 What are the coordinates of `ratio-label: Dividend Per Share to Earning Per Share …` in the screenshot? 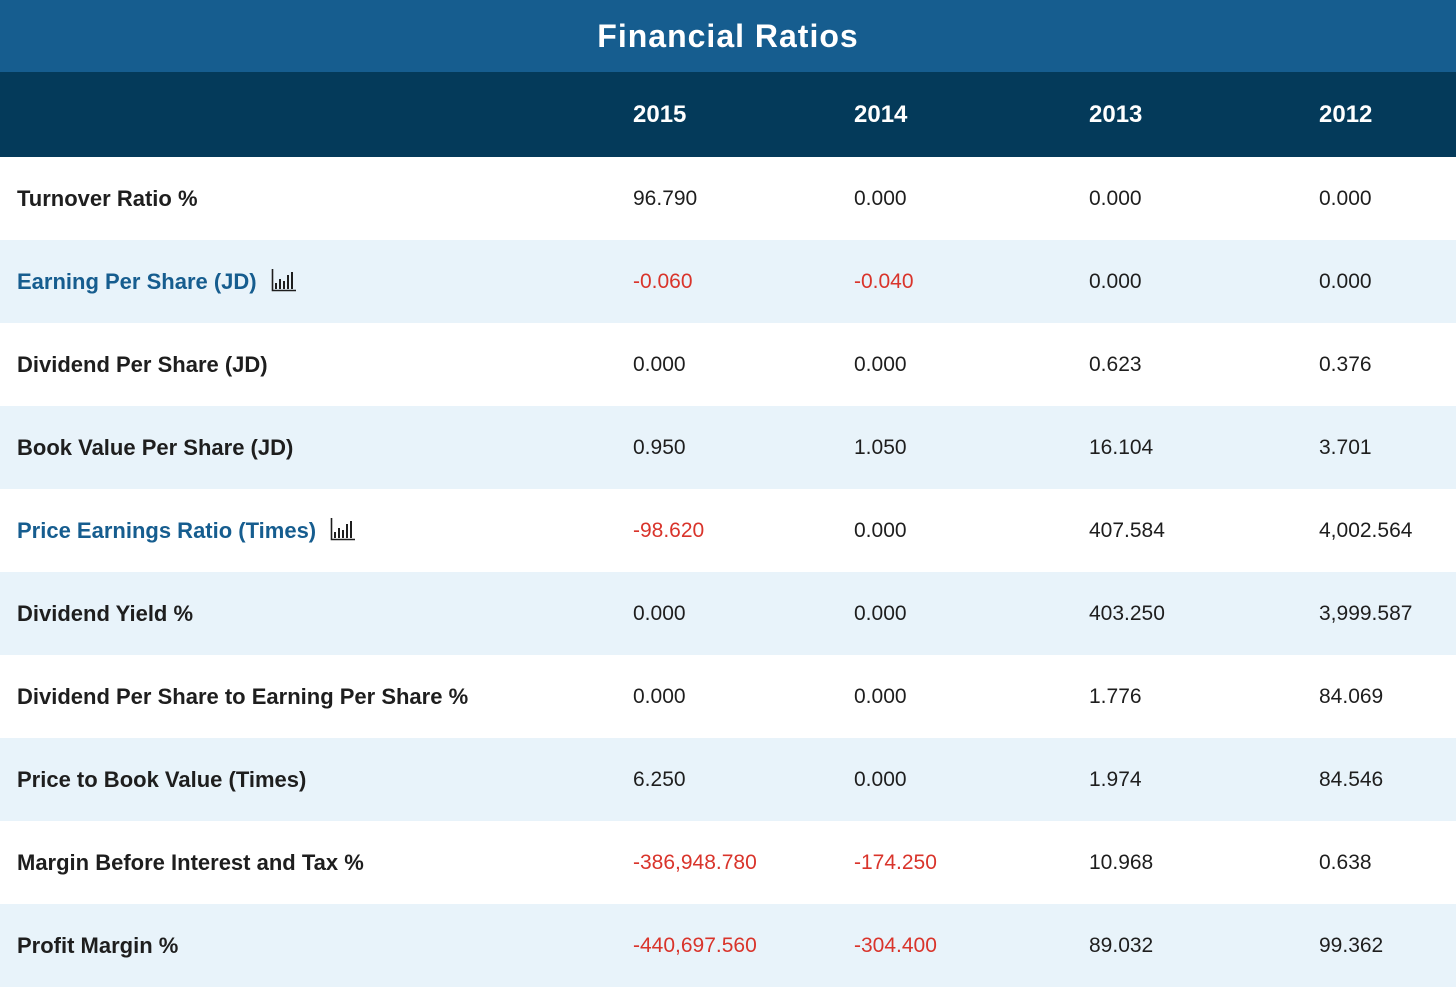 It's located at (242, 696).